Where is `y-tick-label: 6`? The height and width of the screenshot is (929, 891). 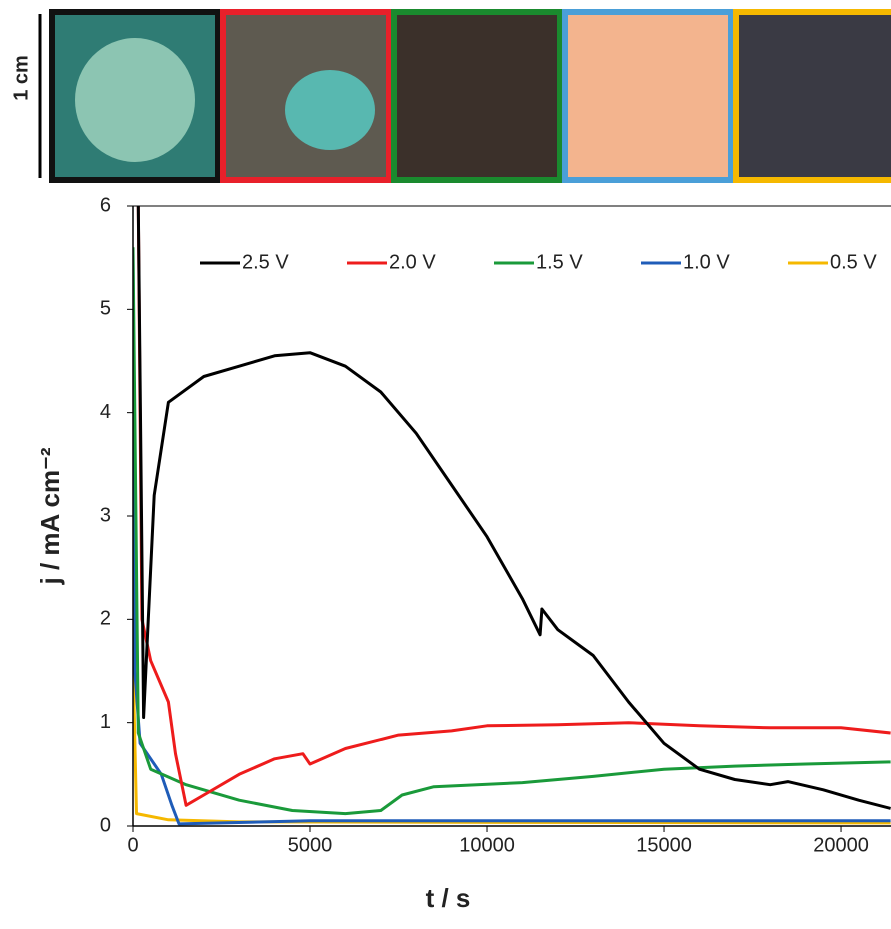 y-tick-label: 6 is located at coordinates (105, 205).